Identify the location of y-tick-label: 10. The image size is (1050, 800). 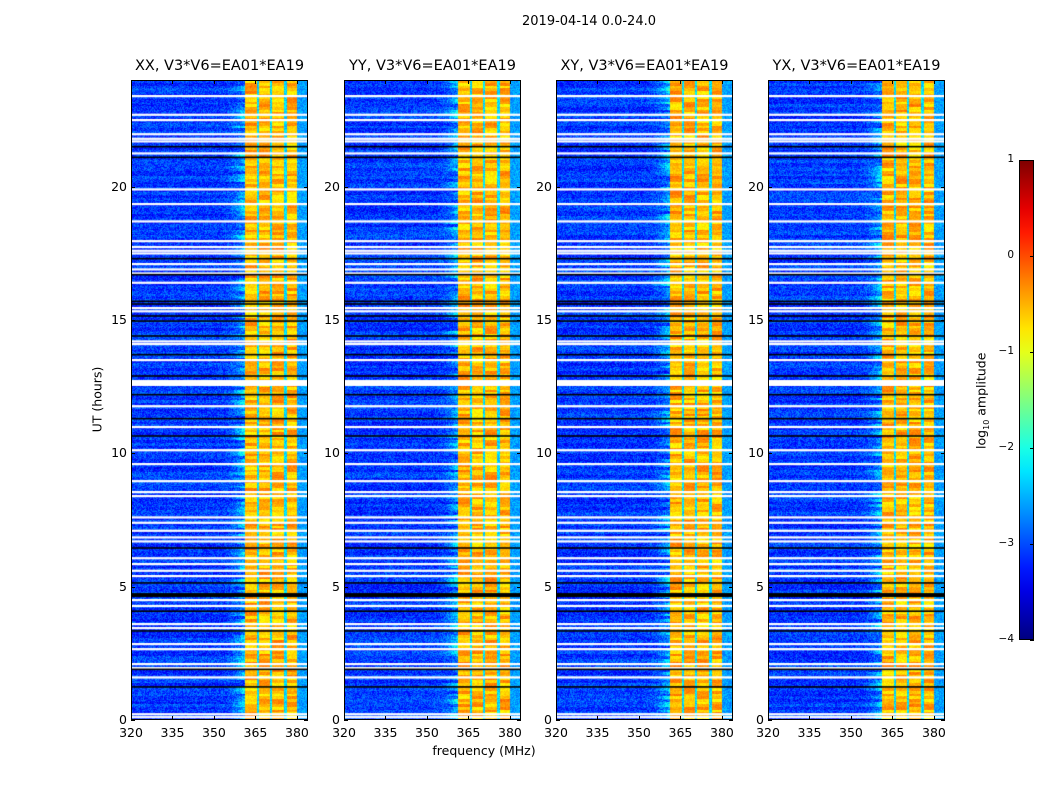
(756, 453).